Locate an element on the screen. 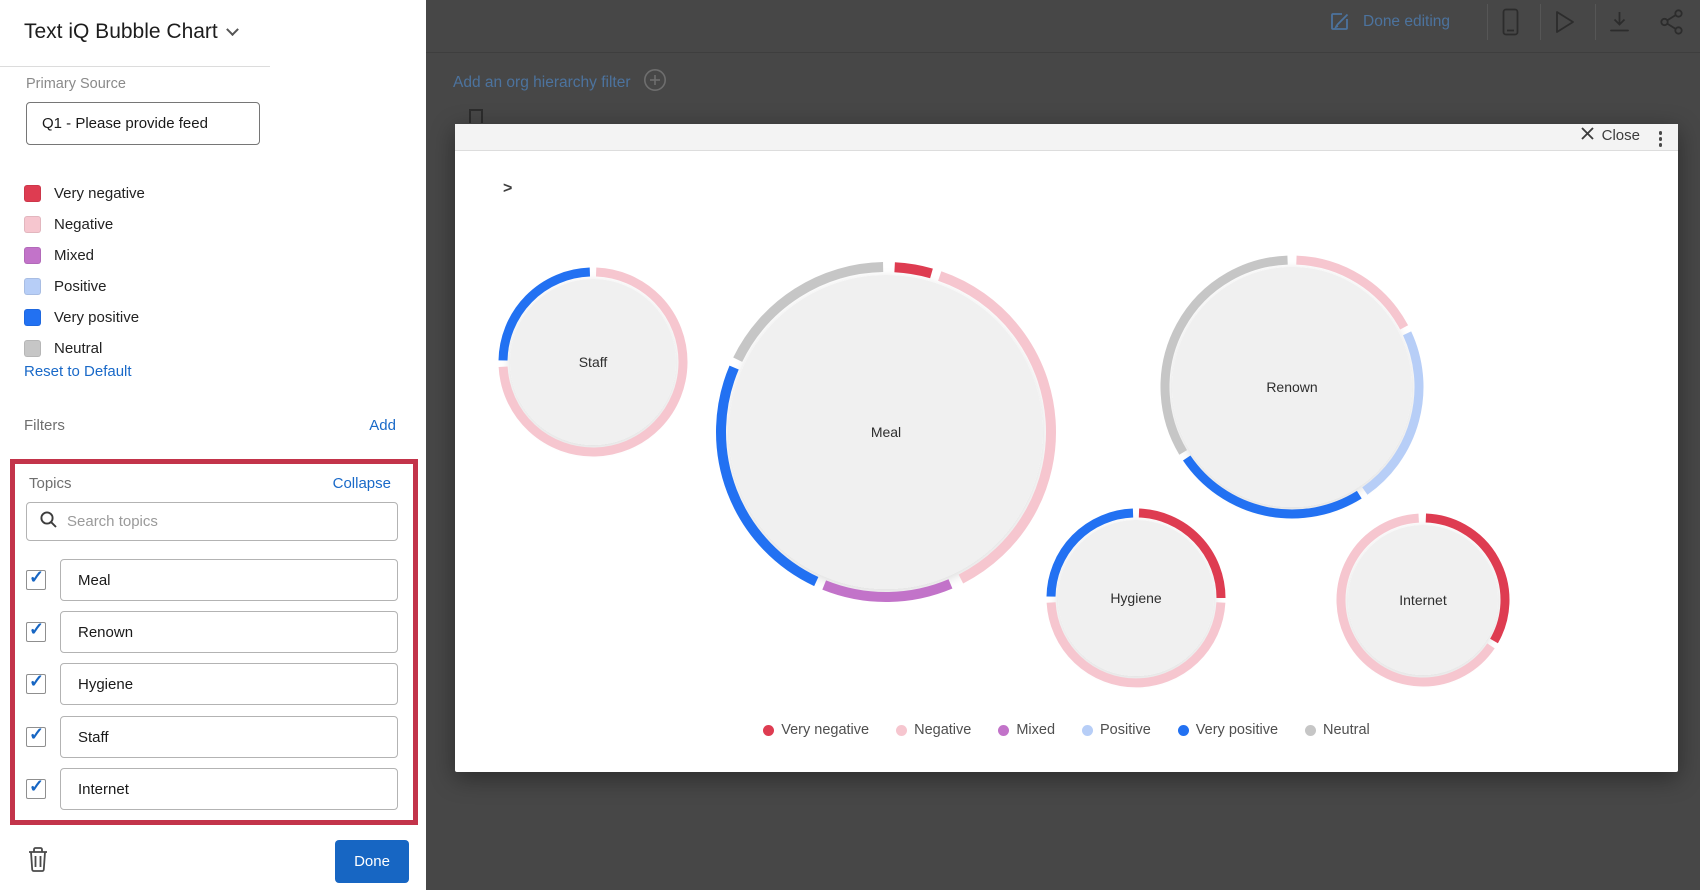 This screenshot has width=1700, height=890. filters-label: Filters is located at coordinates (44, 425).